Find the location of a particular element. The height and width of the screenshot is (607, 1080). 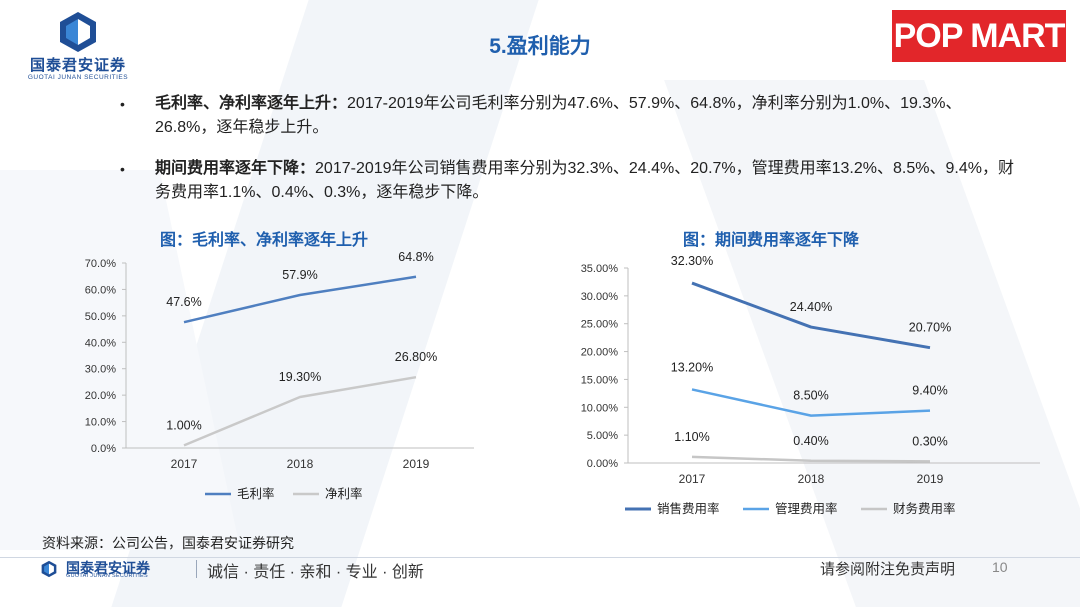

data-label: 0.40% is located at coordinates (810, 441).